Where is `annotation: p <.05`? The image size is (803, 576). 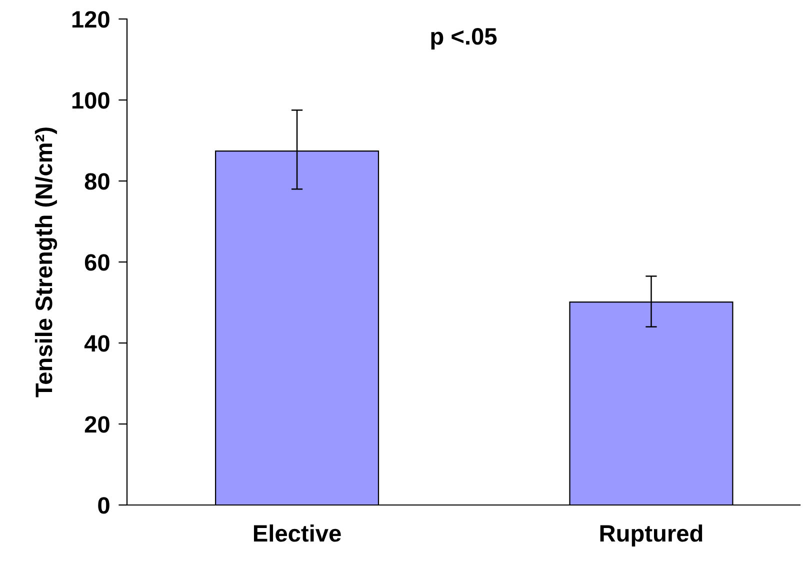 annotation: p <.05 is located at coordinates (464, 39).